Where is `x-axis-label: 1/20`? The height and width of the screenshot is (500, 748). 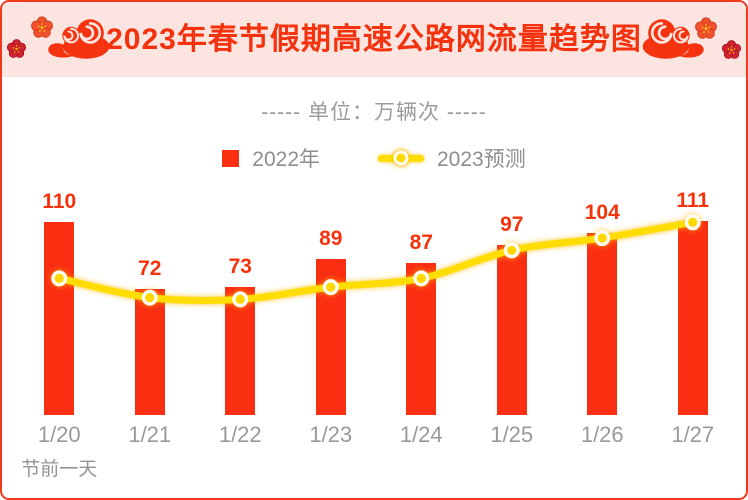 x-axis-label: 1/20 is located at coordinates (59, 434).